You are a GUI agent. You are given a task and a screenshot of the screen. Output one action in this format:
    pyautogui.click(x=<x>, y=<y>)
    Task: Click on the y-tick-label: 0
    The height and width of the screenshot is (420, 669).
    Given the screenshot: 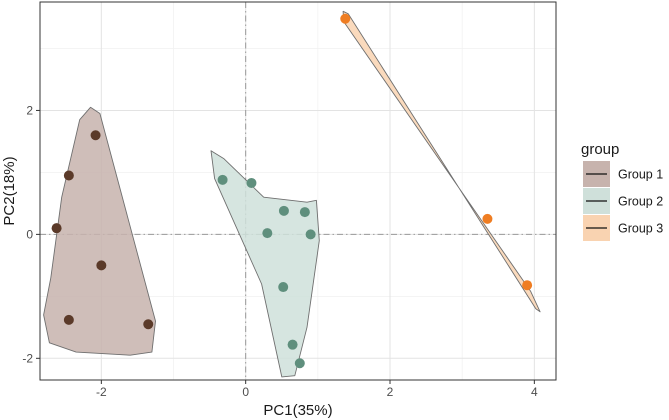 What is the action you would take?
    pyautogui.click(x=29, y=234)
    